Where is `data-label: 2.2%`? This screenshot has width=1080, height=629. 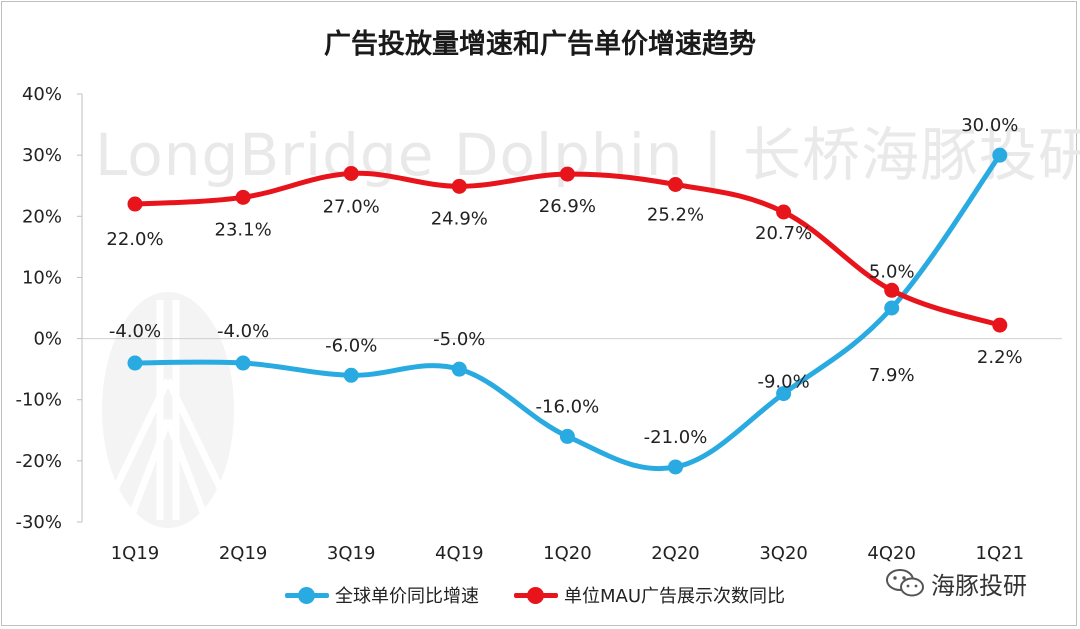 data-label: 2.2% is located at coordinates (1000, 357).